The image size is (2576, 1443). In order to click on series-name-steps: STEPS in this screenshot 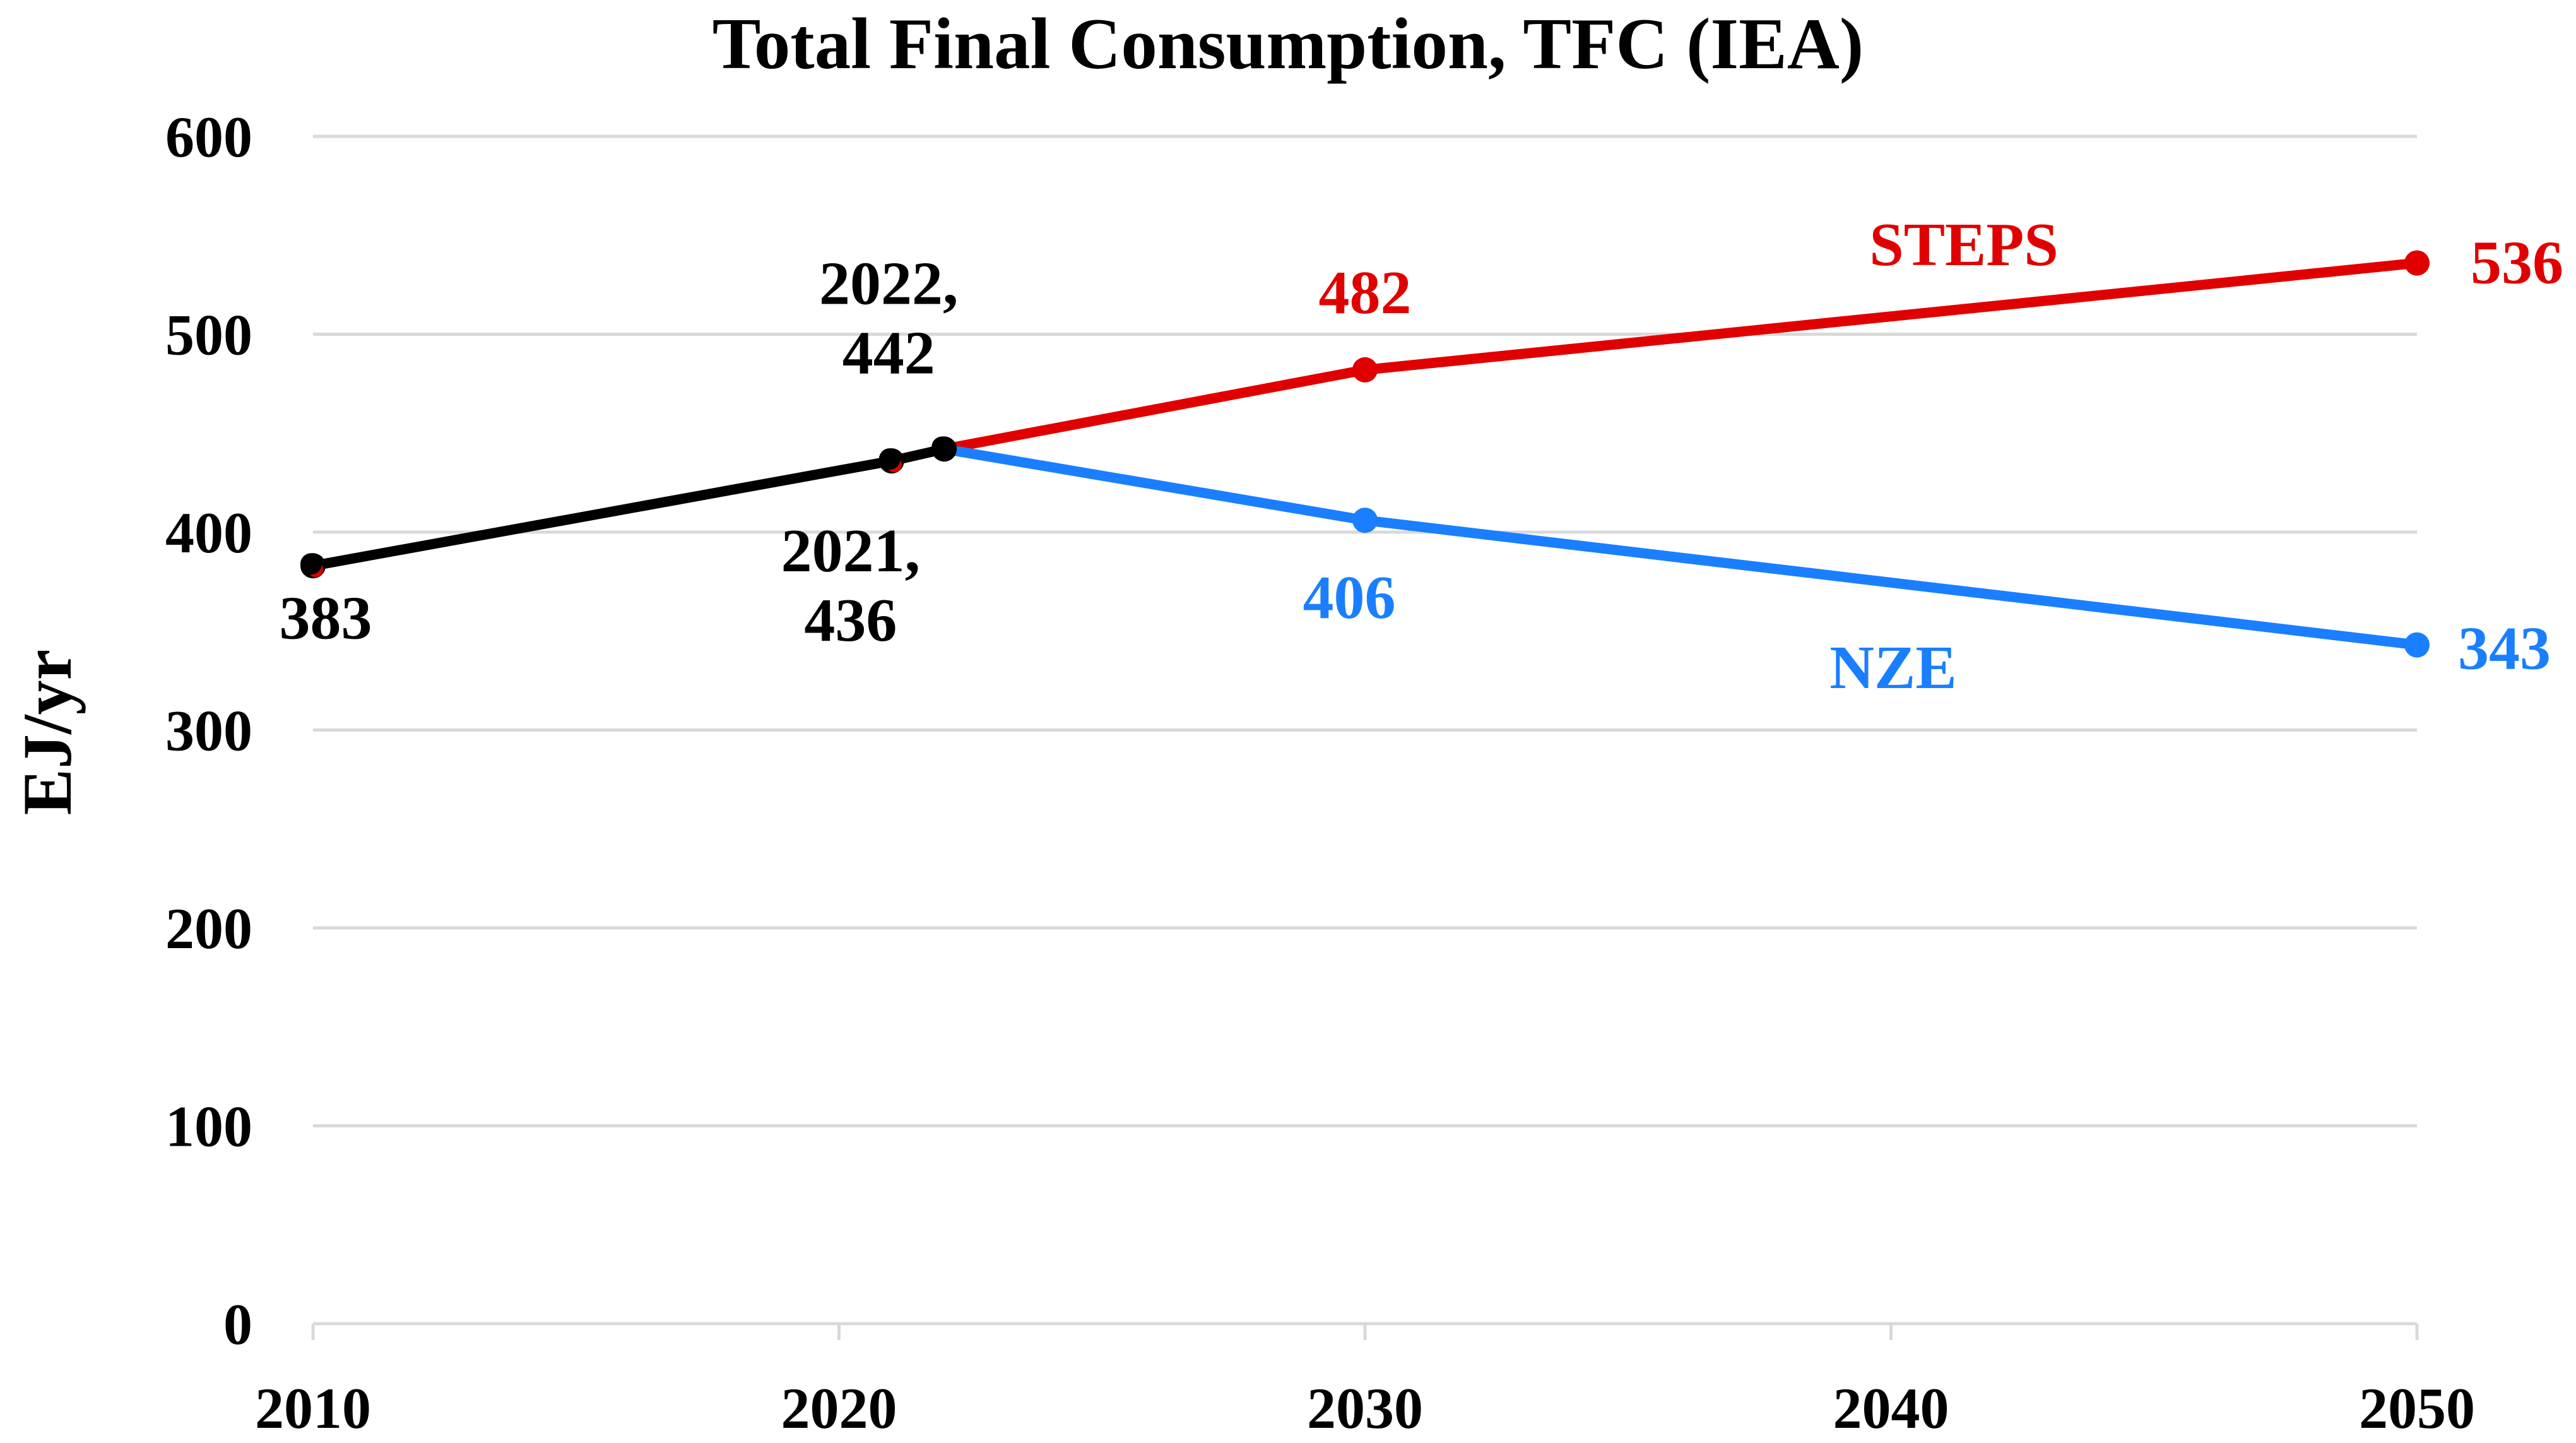, I will do `click(1964, 245)`.